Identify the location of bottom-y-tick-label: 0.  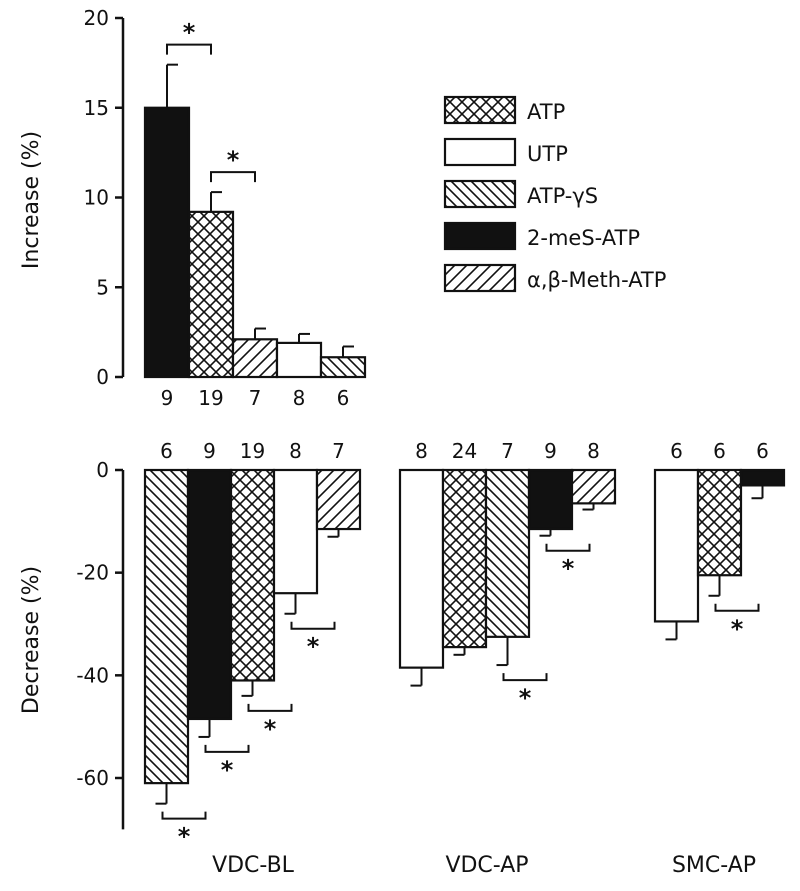
(102, 470).